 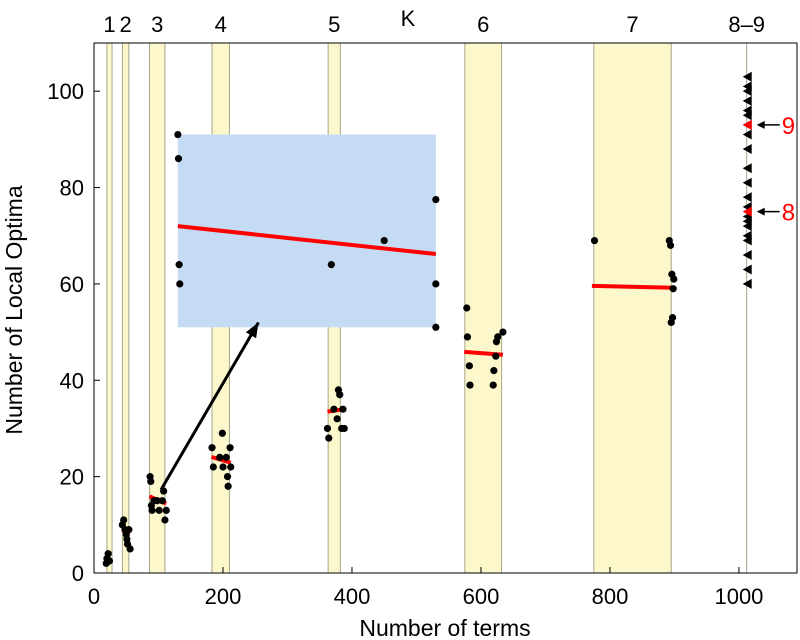 I want to click on zoom-arrow, so click(x=209, y=406).